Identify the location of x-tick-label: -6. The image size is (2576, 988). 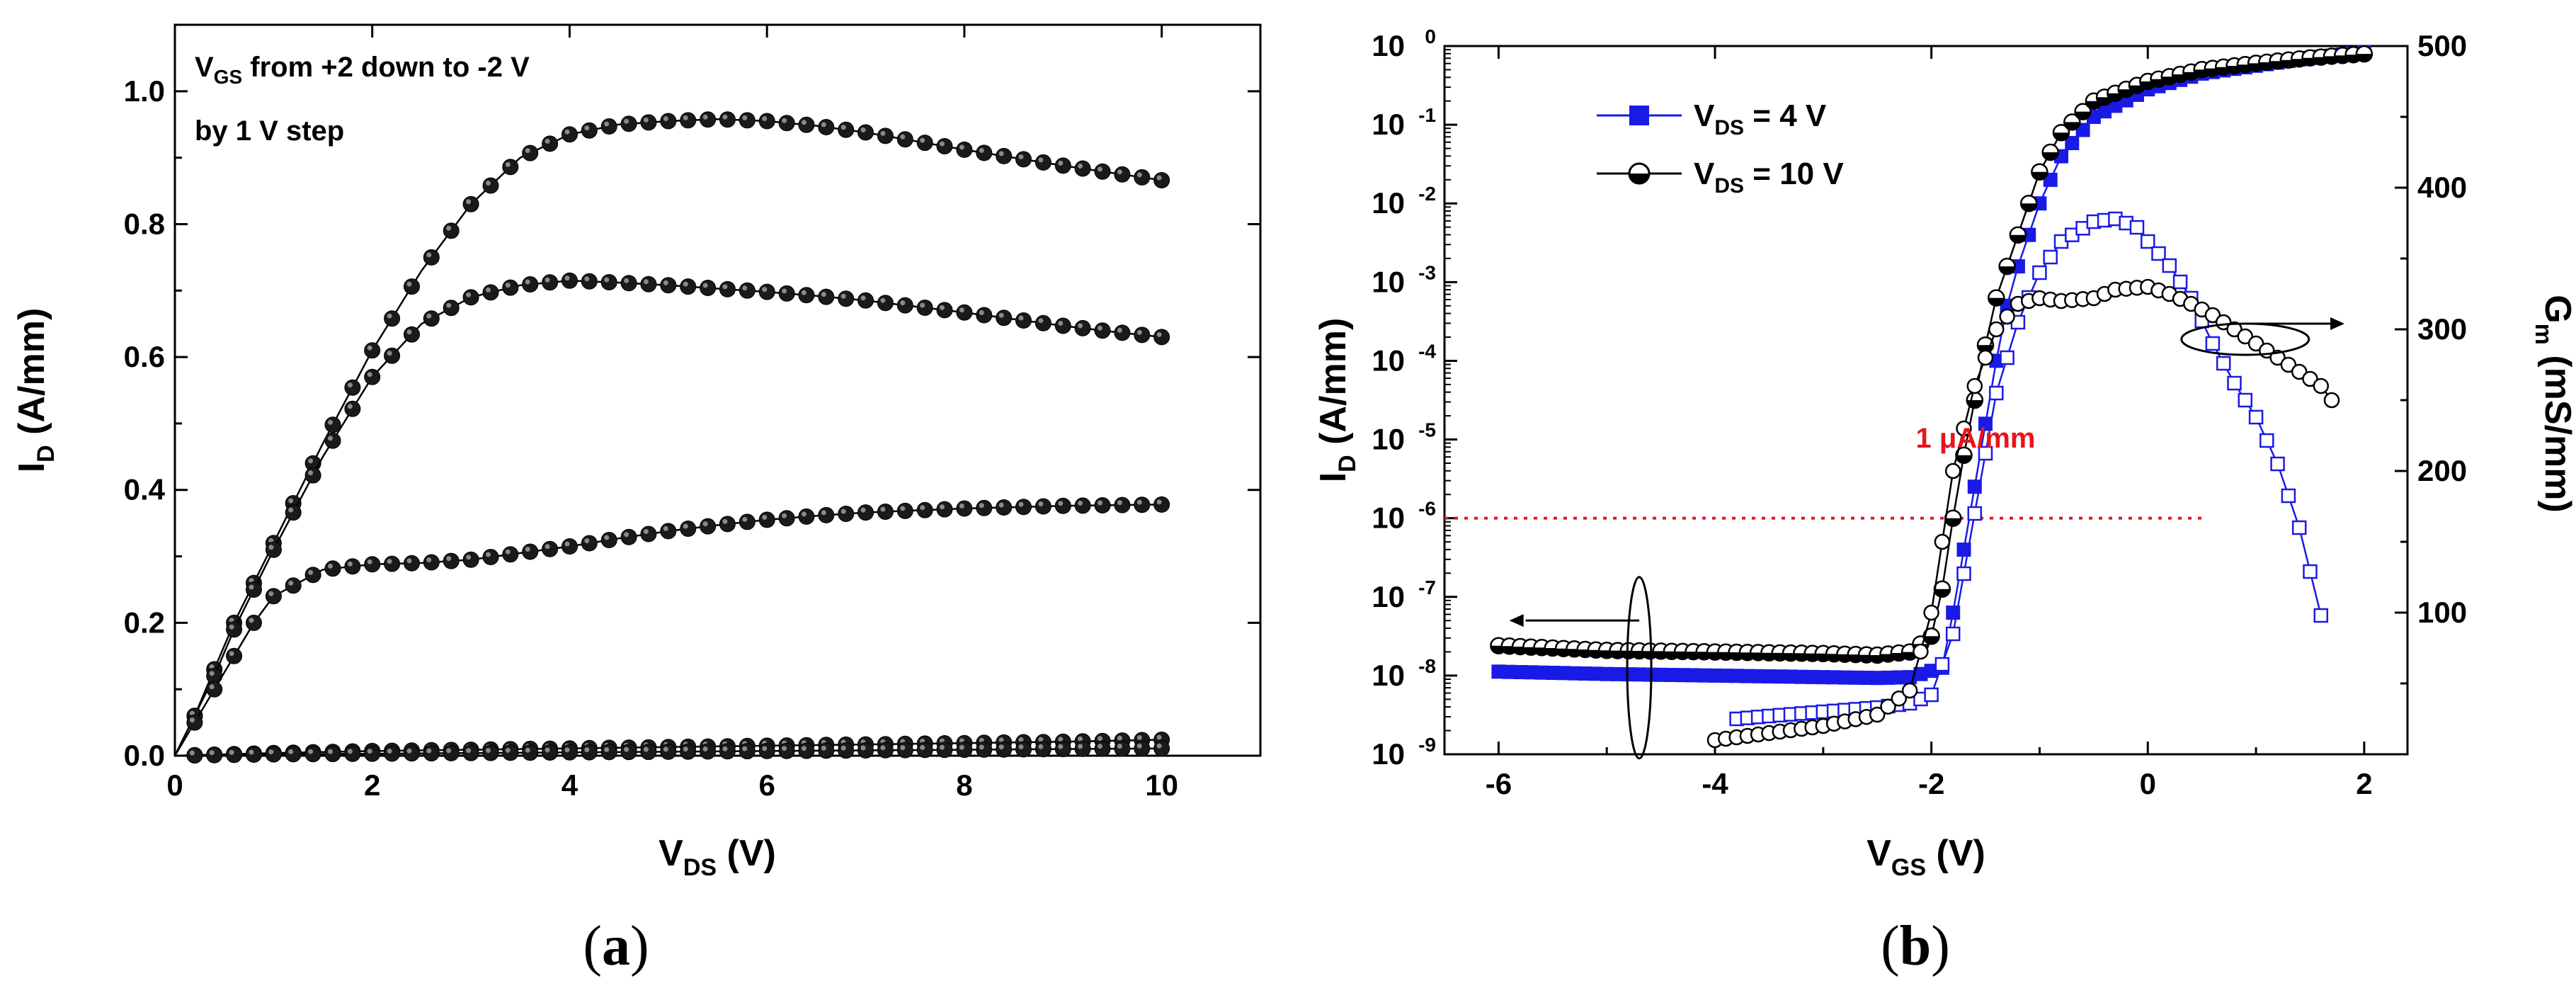
(1499, 783).